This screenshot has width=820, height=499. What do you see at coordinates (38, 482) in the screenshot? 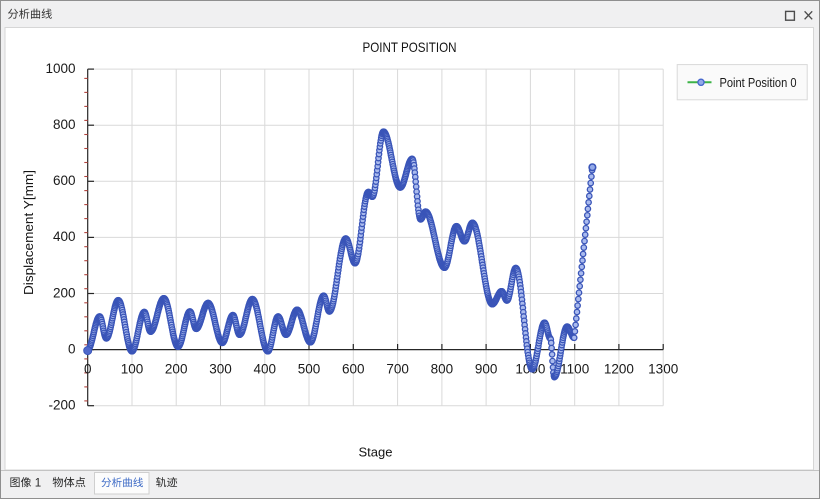
I see `svg-text: 1` at bounding box center [38, 482].